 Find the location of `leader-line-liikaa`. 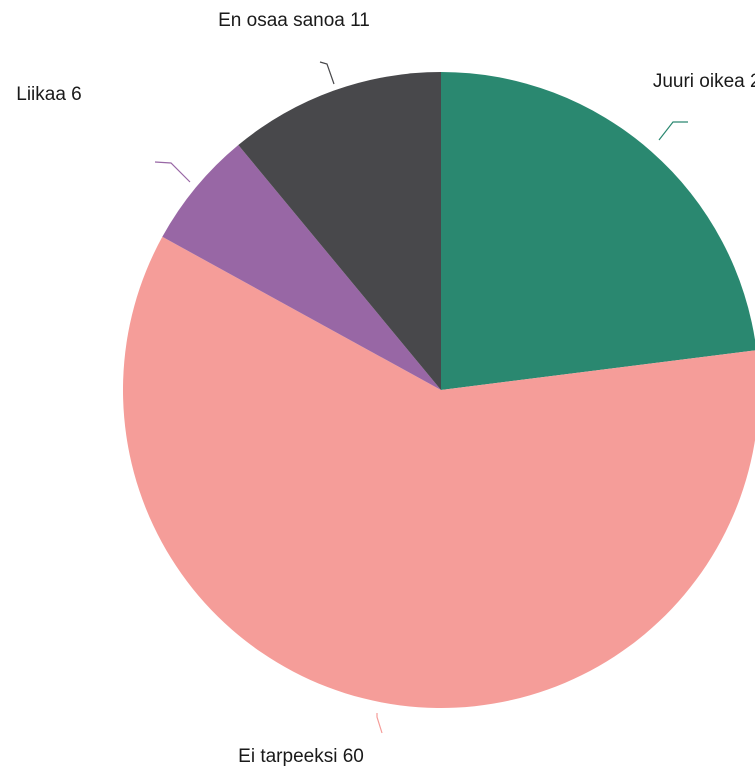

leader-line-liikaa is located at coordinates (172, 172).